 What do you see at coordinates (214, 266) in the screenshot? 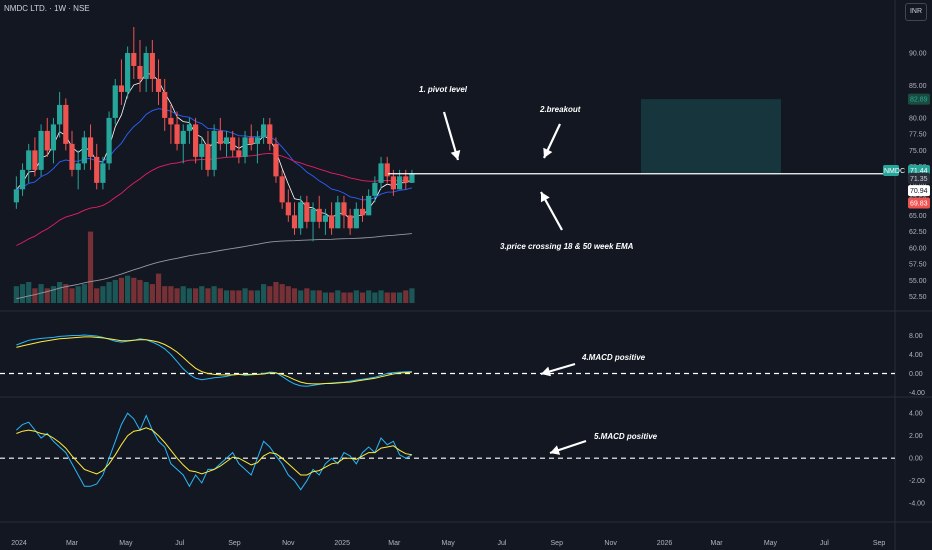
I see `ema-200-line` at bounding box center [214, 266].